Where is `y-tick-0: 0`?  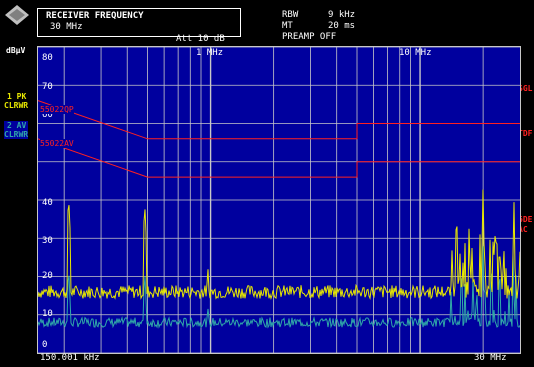
y-tick-0: 0 is located at coordinates (45, 345).